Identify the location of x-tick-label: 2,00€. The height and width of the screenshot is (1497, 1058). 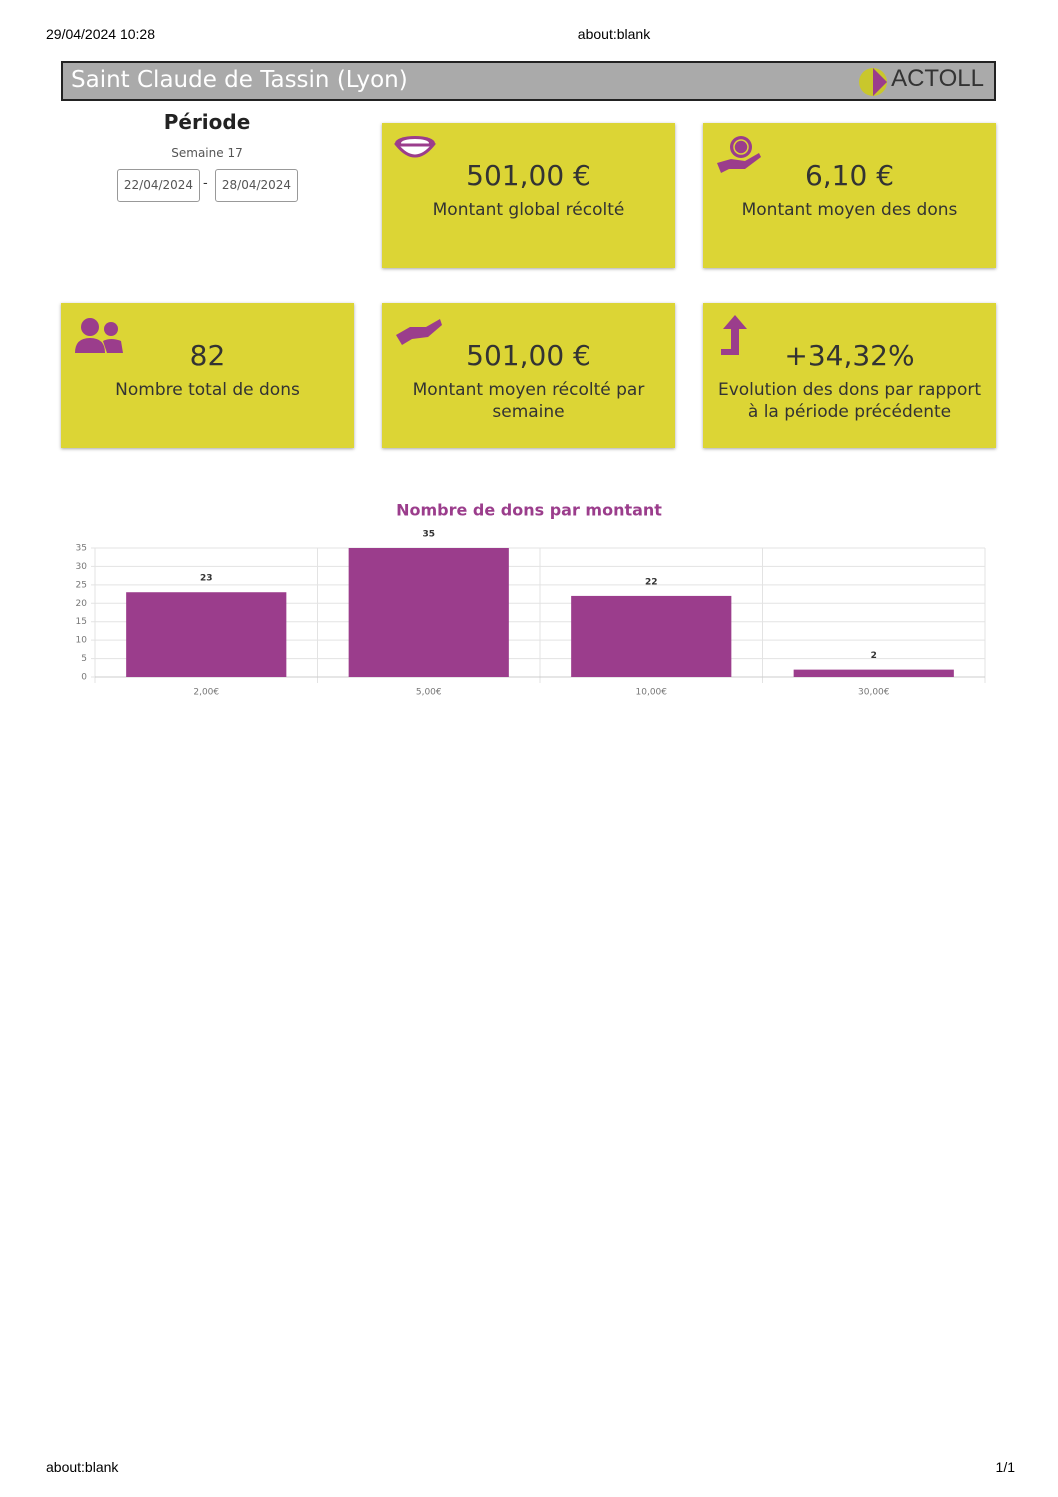
(206, 693).